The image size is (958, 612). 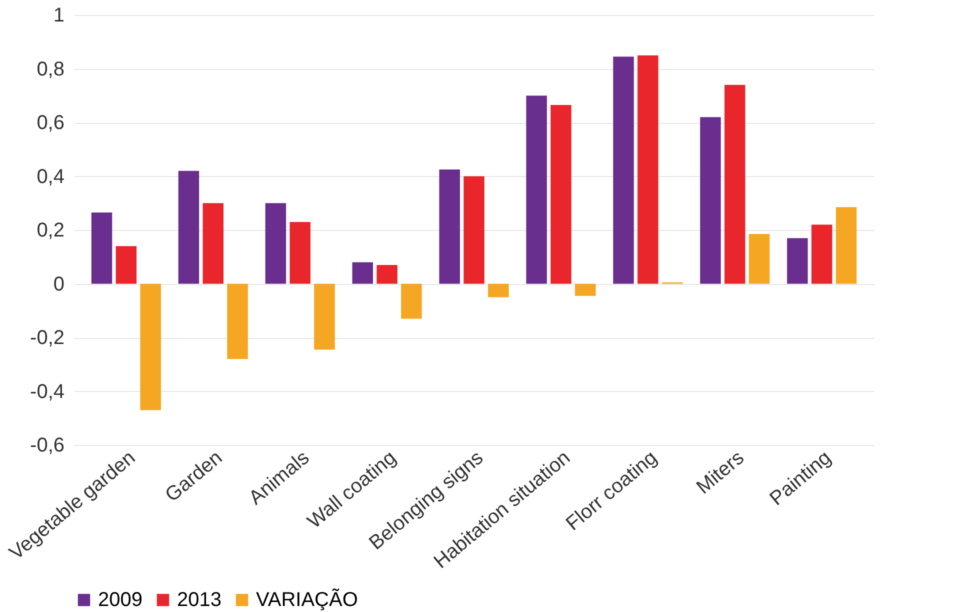 I want to click on y-tick-label: -0,6, so click(x=47, y=445).